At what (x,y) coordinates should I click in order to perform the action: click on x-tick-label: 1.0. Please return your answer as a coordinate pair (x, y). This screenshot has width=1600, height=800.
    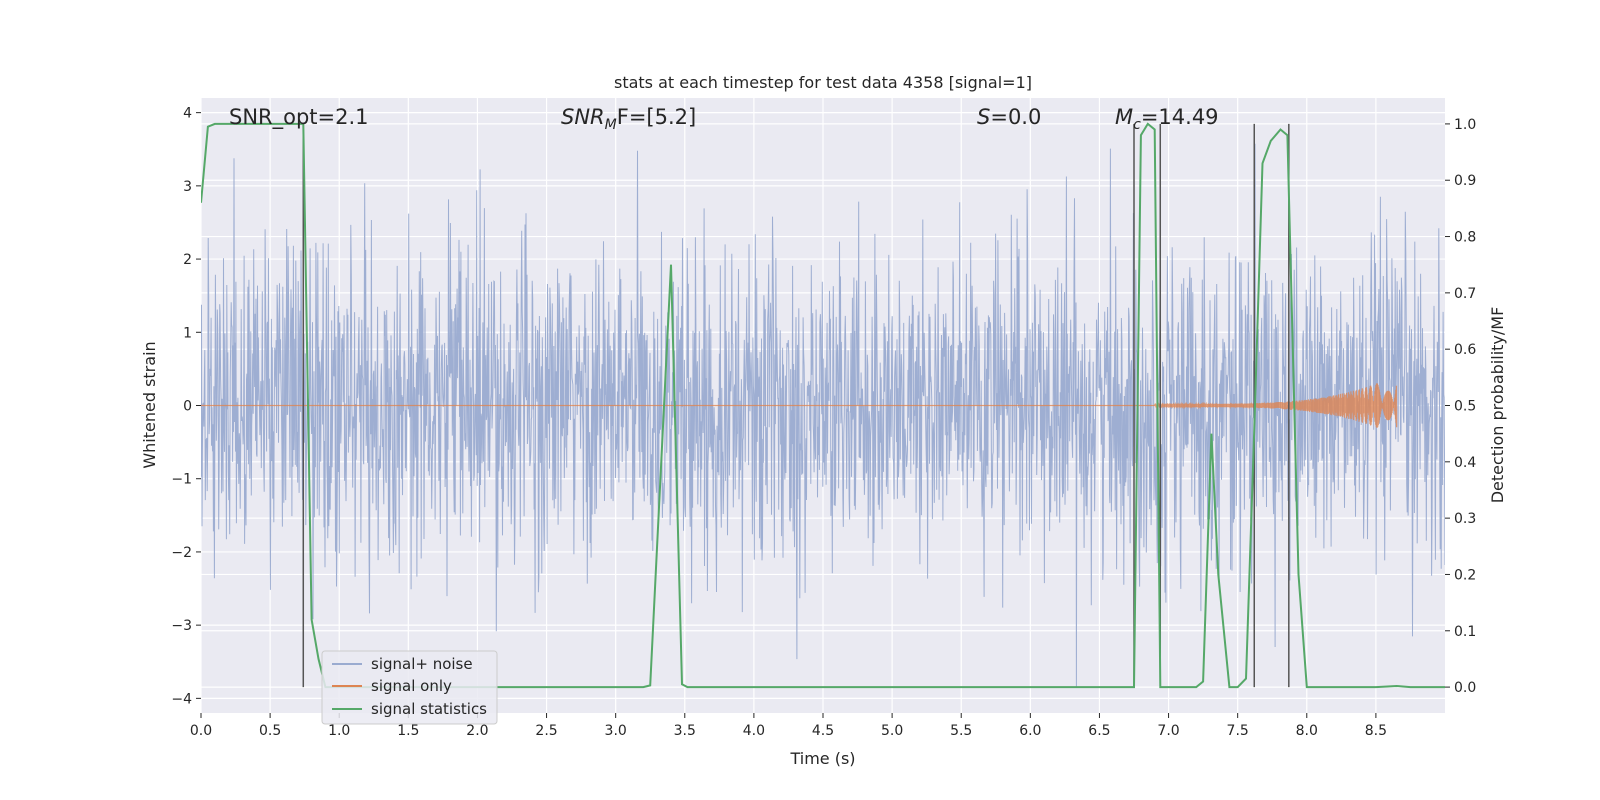
    Looking at the image, I should click on (339, 731).